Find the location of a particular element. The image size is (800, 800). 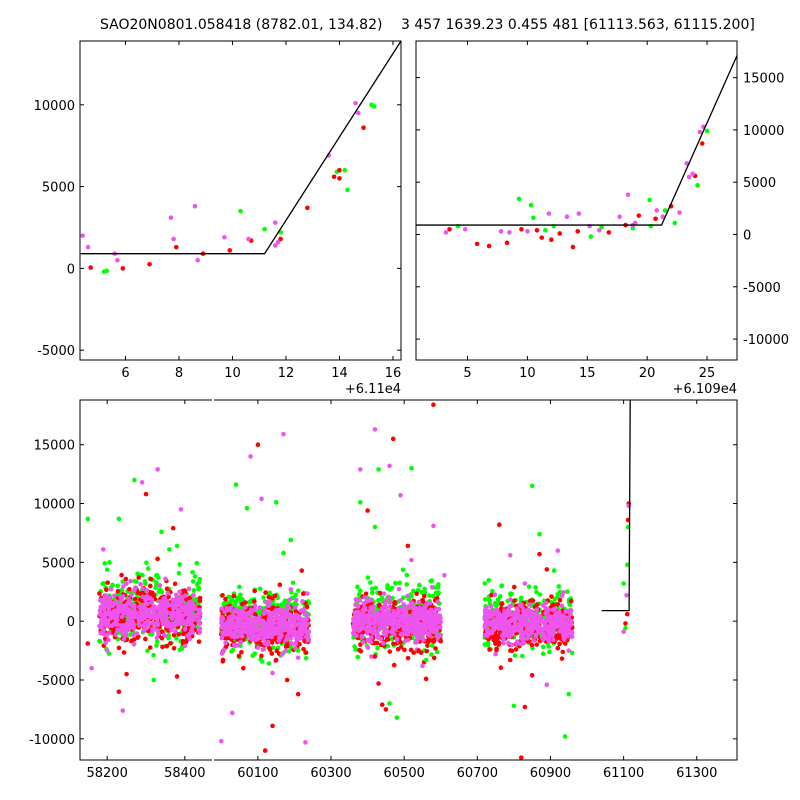

x-tick-label: 12 is located at coordinates (286, 373).